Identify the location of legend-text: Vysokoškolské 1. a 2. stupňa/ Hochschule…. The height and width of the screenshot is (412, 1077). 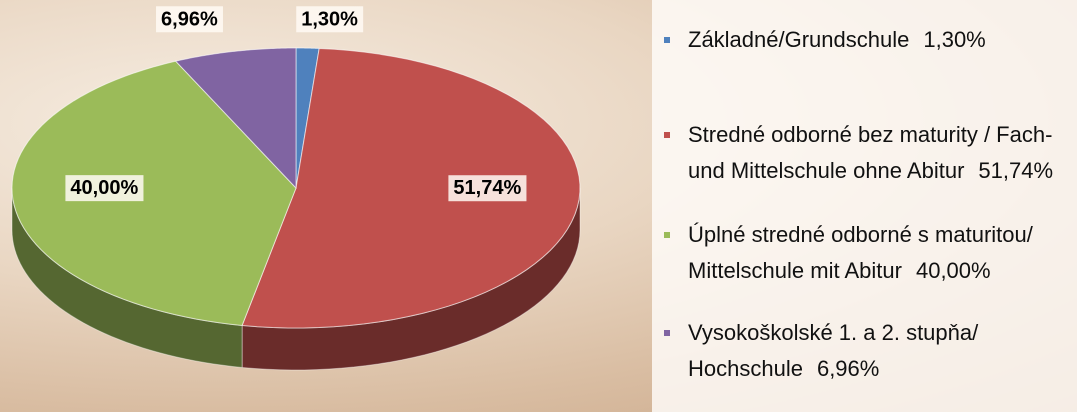
(873, 351).